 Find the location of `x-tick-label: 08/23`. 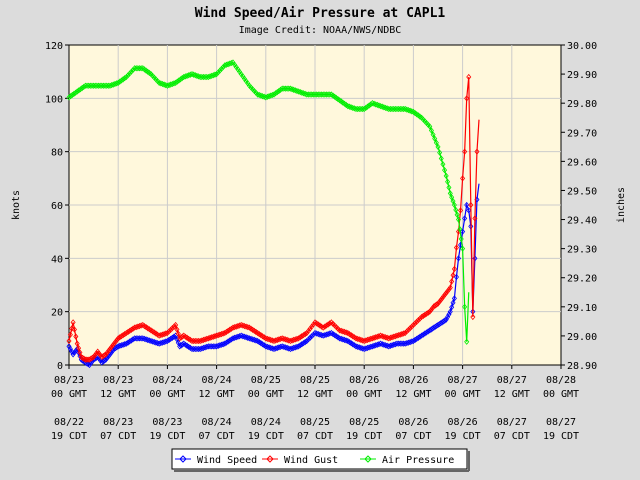

x-tick-label: 08/23 is located at coordinates (118, 422).